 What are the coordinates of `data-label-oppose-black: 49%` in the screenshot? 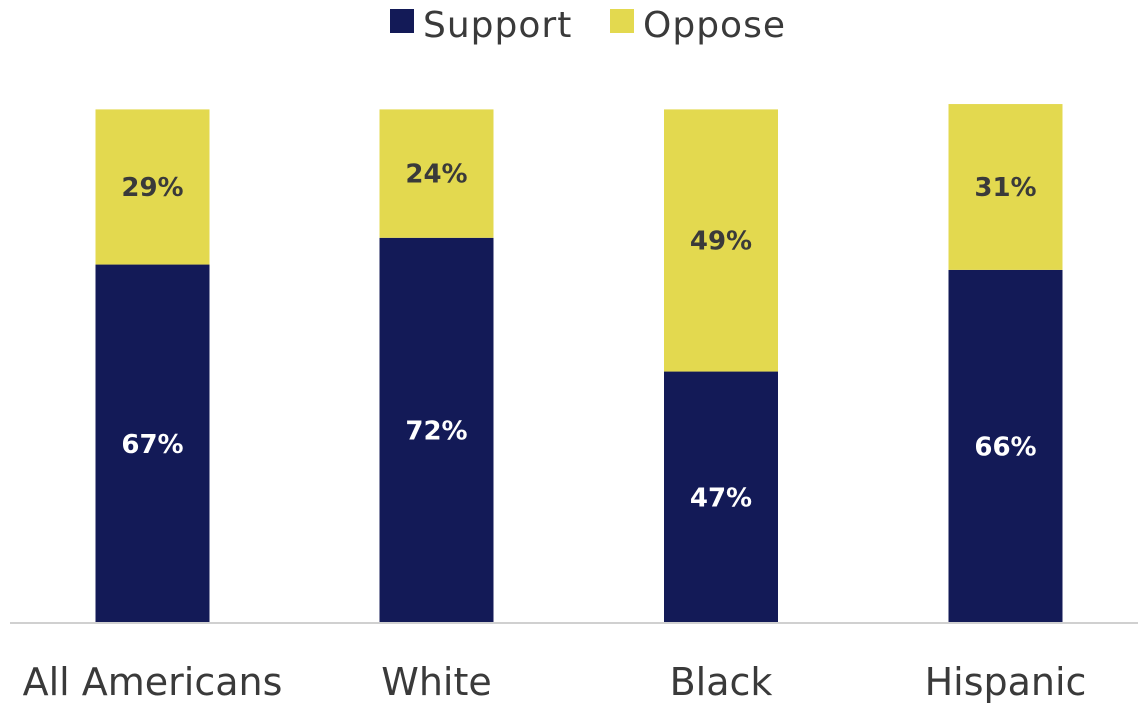 It's located at (721, 241).